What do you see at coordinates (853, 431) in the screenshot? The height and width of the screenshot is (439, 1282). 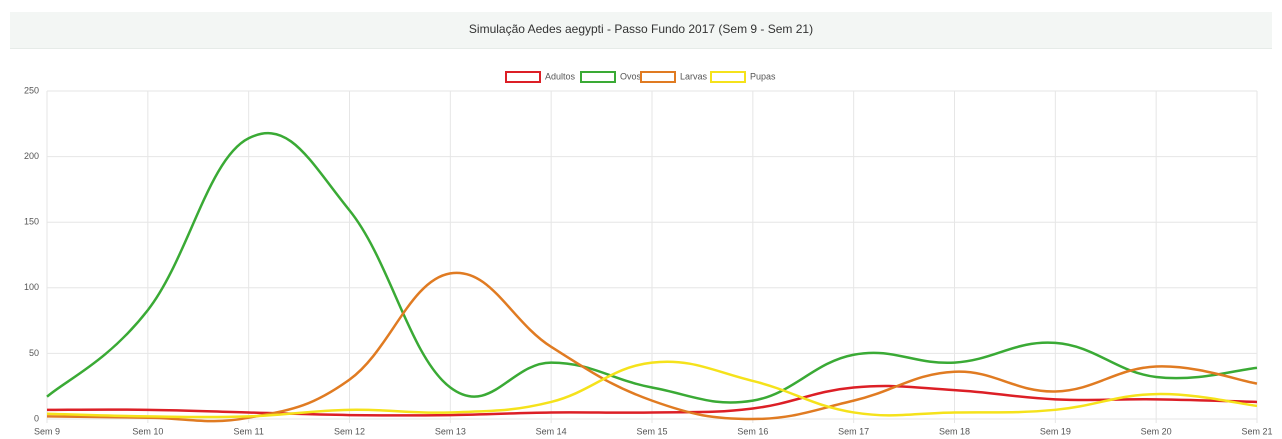 I see `x-tick-label: Sem 17` at bounding box center [853, 431].